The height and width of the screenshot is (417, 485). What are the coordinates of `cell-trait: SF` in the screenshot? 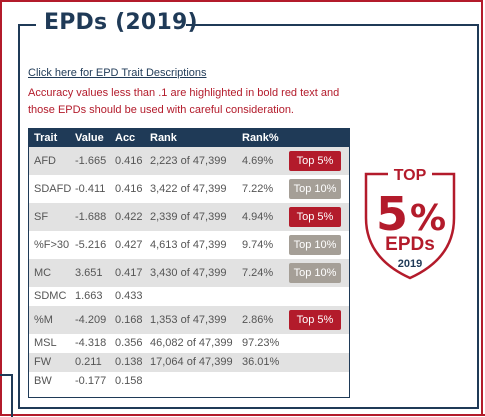 It's located at (41, 217).